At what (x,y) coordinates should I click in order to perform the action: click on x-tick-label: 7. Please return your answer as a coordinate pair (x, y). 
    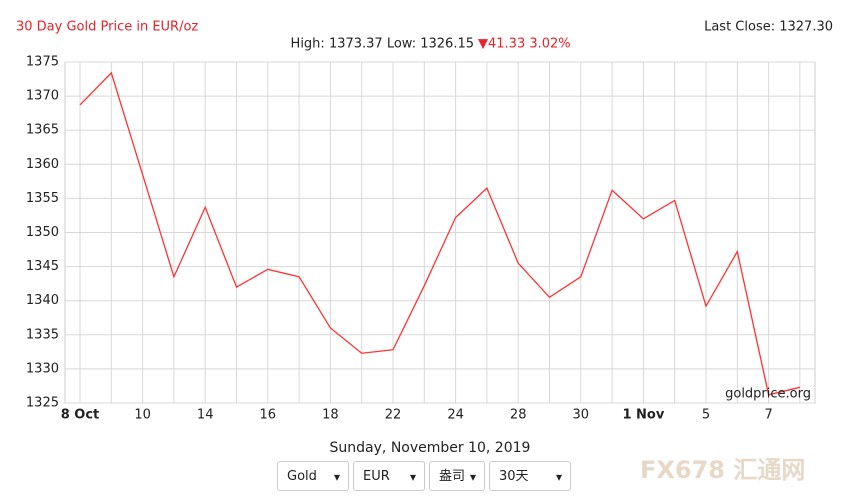
    Looking at the image, I should click on (768, 415).